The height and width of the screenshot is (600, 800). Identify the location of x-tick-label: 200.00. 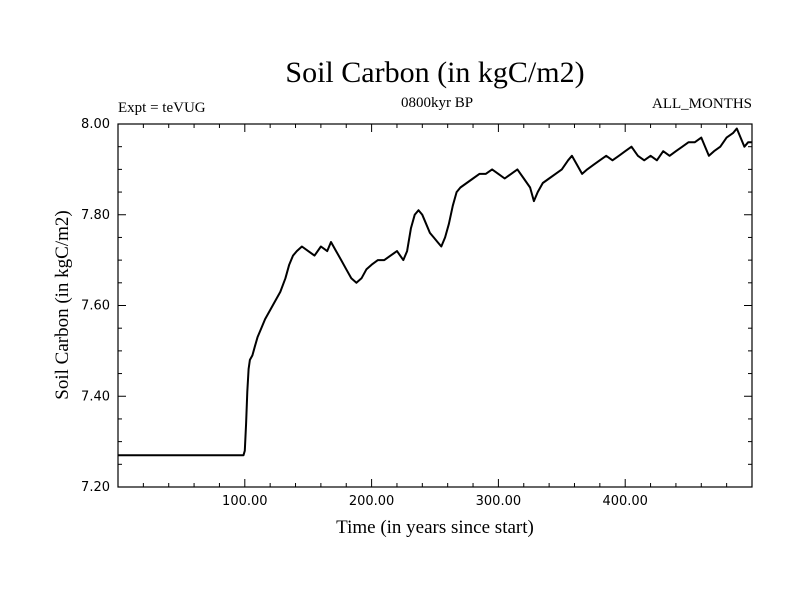
(372, 501).